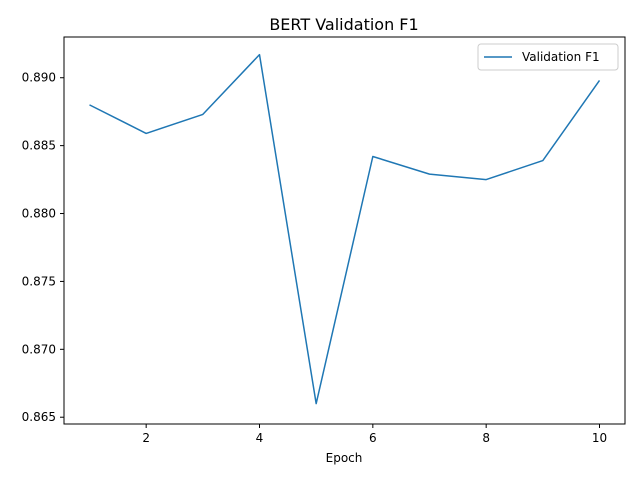 This screenshot has width=640, height=484. Describe the element at coordinates (39, 146) in the screenshot. I see `y-tick-label: 0.885` at that location.